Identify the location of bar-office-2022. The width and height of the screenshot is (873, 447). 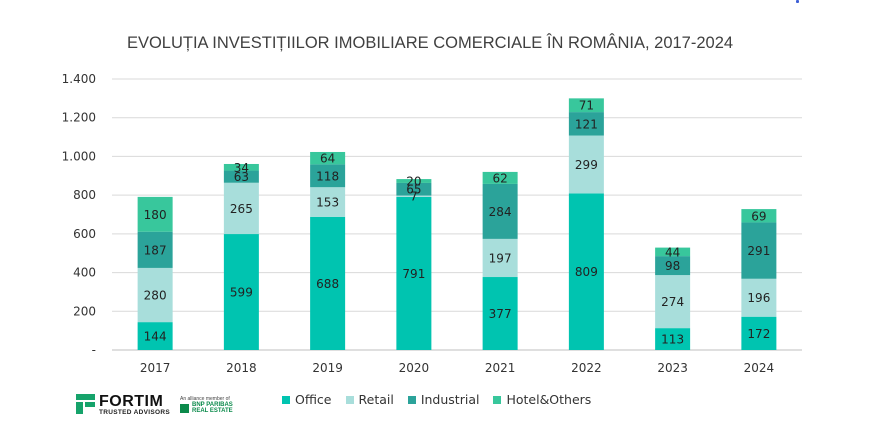
(586, 271).